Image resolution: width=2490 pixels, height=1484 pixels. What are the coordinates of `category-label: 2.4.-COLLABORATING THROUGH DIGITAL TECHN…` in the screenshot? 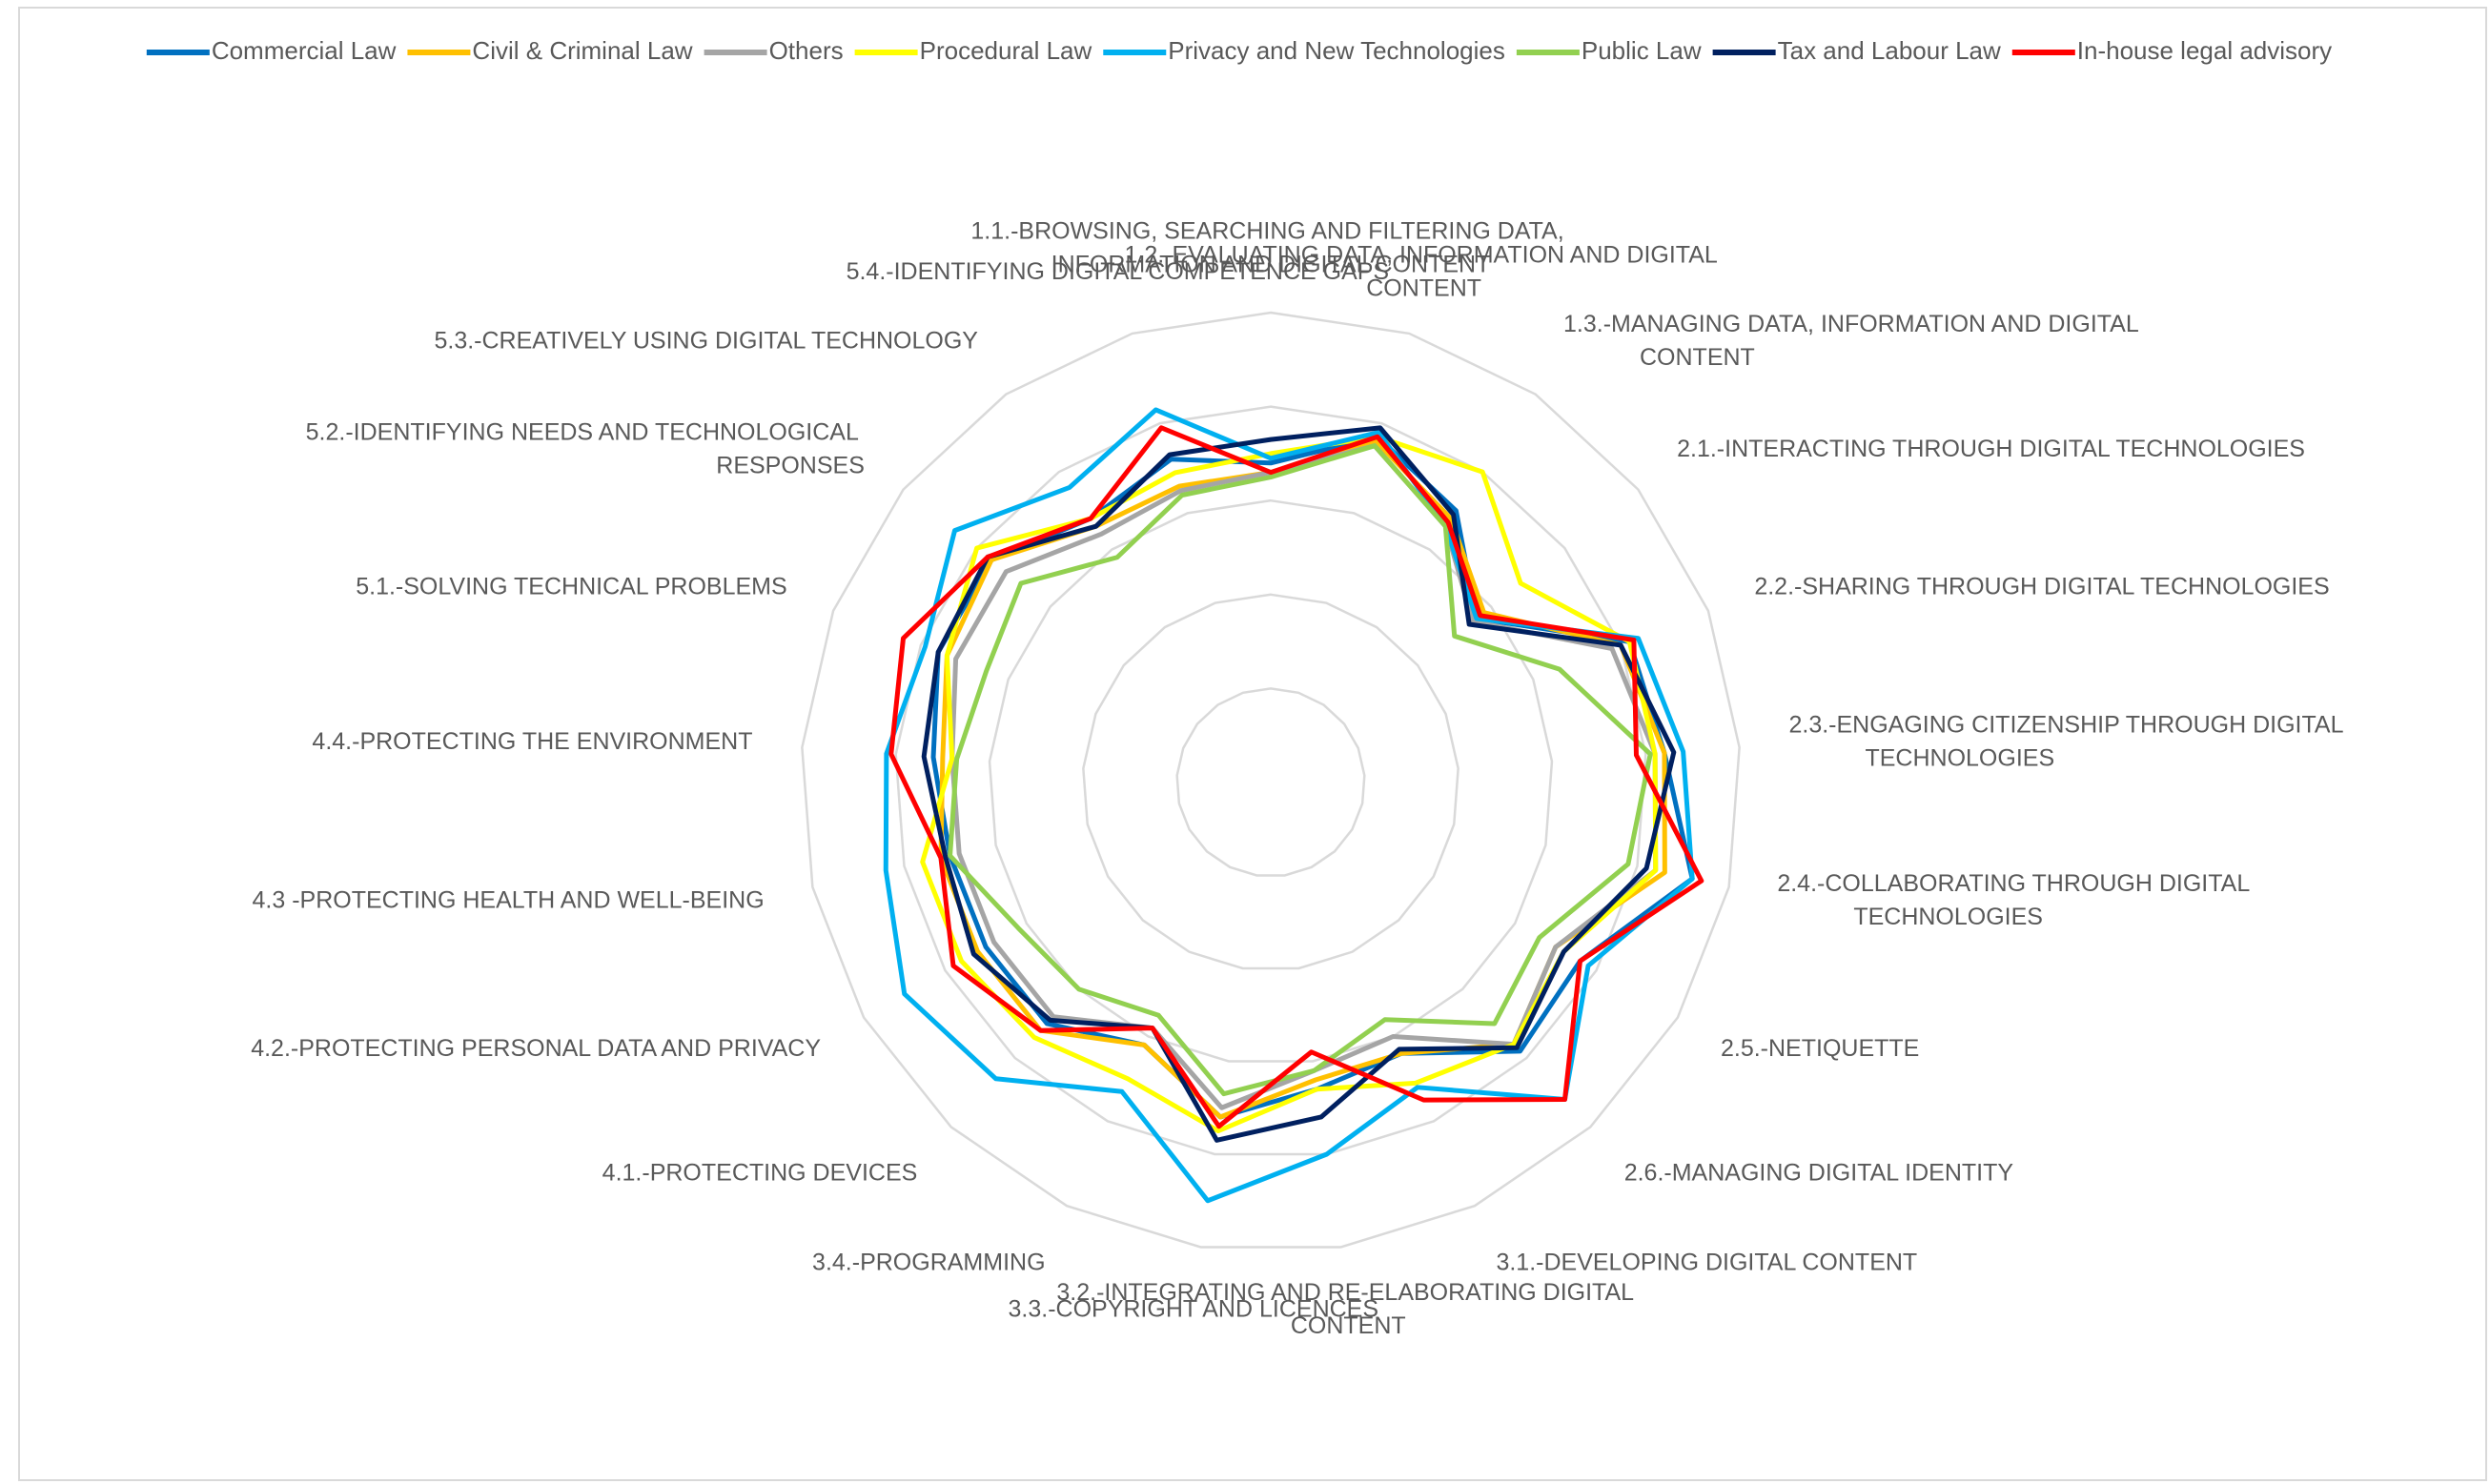 It's located at (2016, 900).